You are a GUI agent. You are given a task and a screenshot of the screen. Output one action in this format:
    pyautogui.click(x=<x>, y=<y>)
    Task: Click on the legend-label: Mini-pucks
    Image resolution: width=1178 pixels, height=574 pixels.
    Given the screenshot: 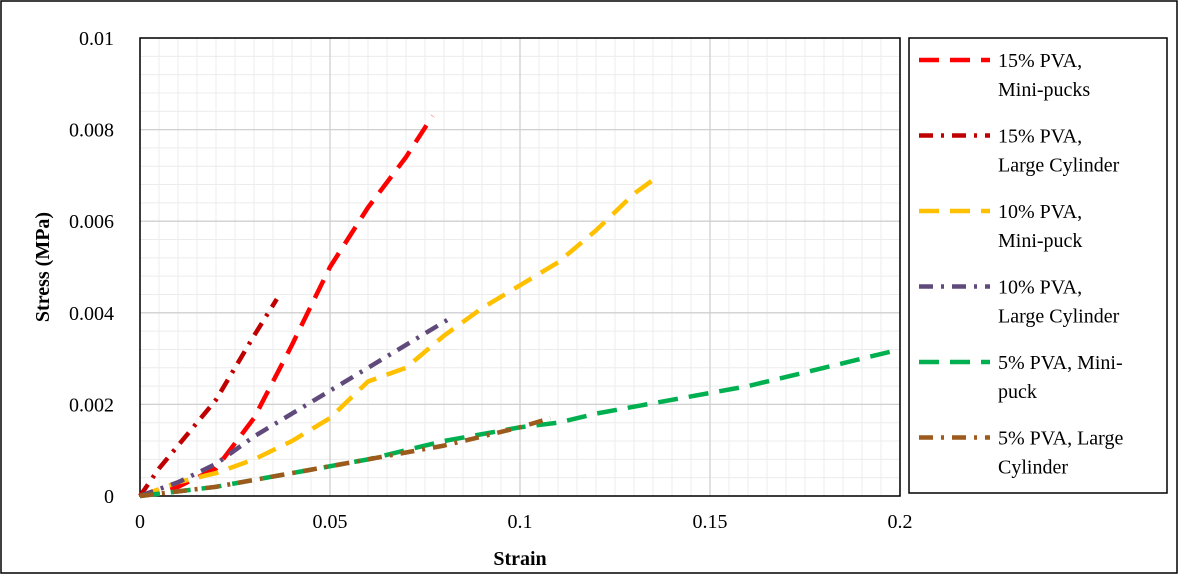 What is the action you would take?
    pyautogui.click(x=1044, y=90)
    